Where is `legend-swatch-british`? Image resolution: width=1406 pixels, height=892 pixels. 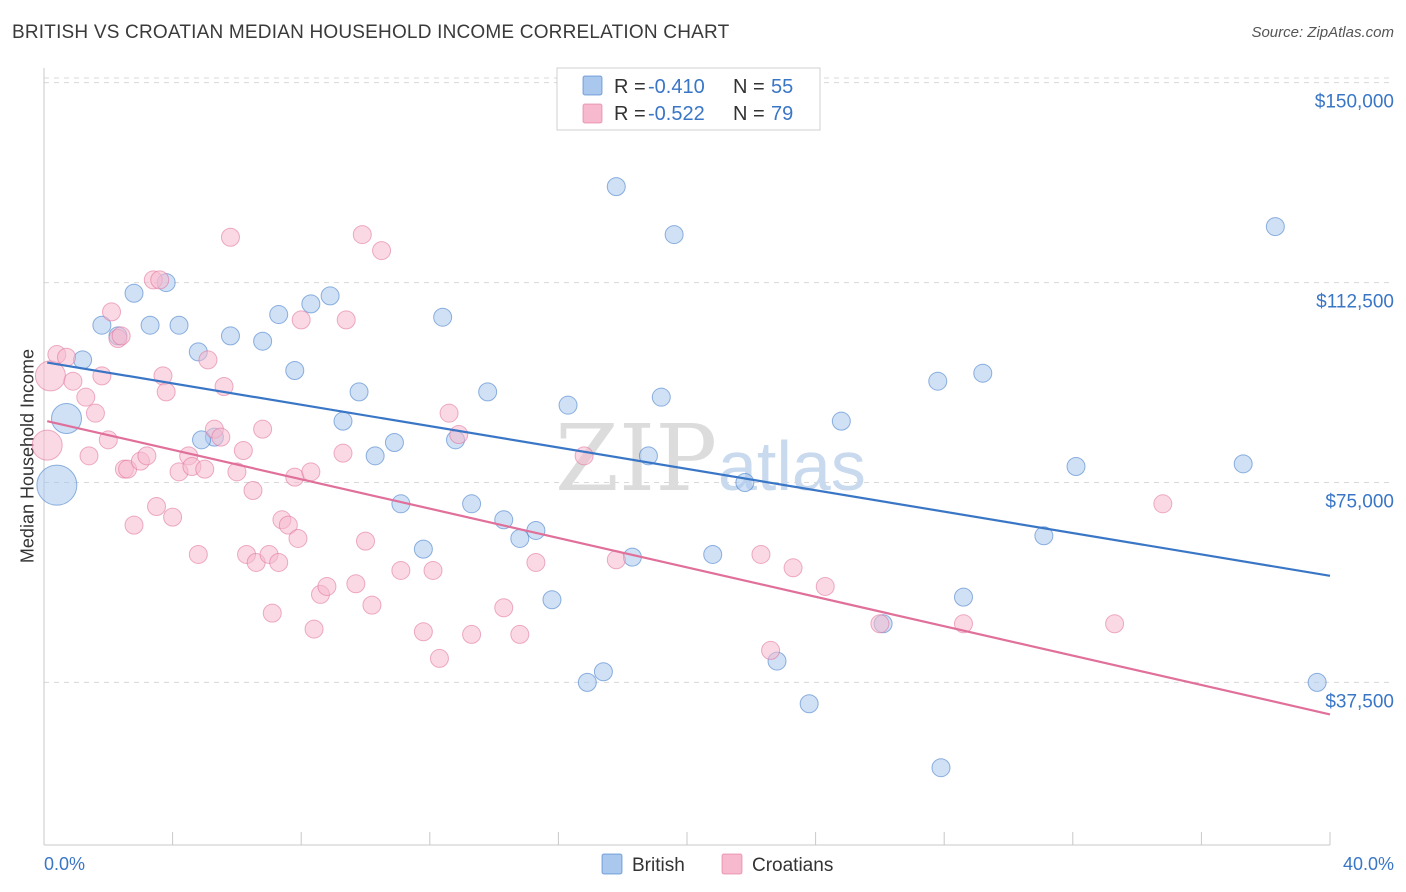
legend-swatch-british is located at coordinates (592, 85).